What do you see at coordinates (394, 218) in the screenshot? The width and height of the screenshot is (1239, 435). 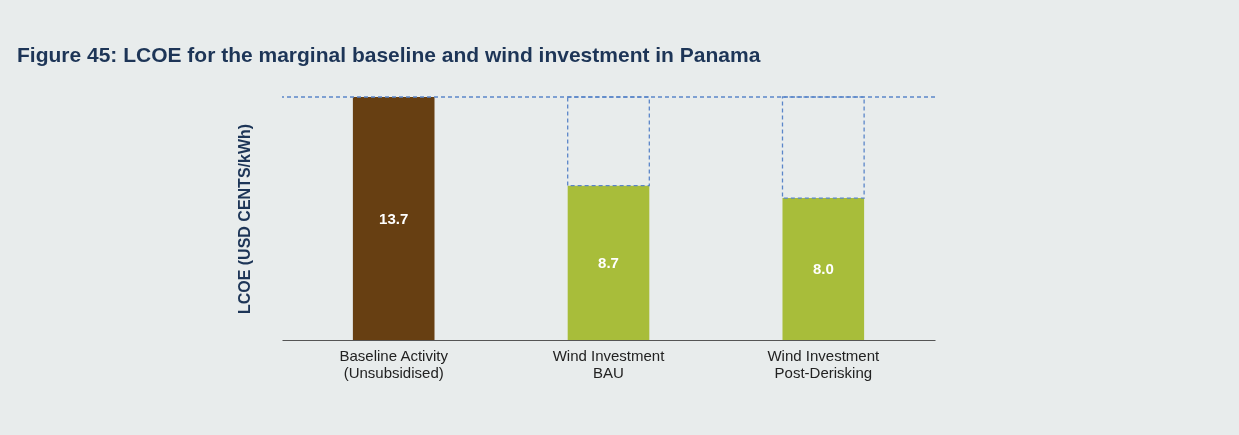 I see `data-label: 13.7` at bounding box center [394, 218].